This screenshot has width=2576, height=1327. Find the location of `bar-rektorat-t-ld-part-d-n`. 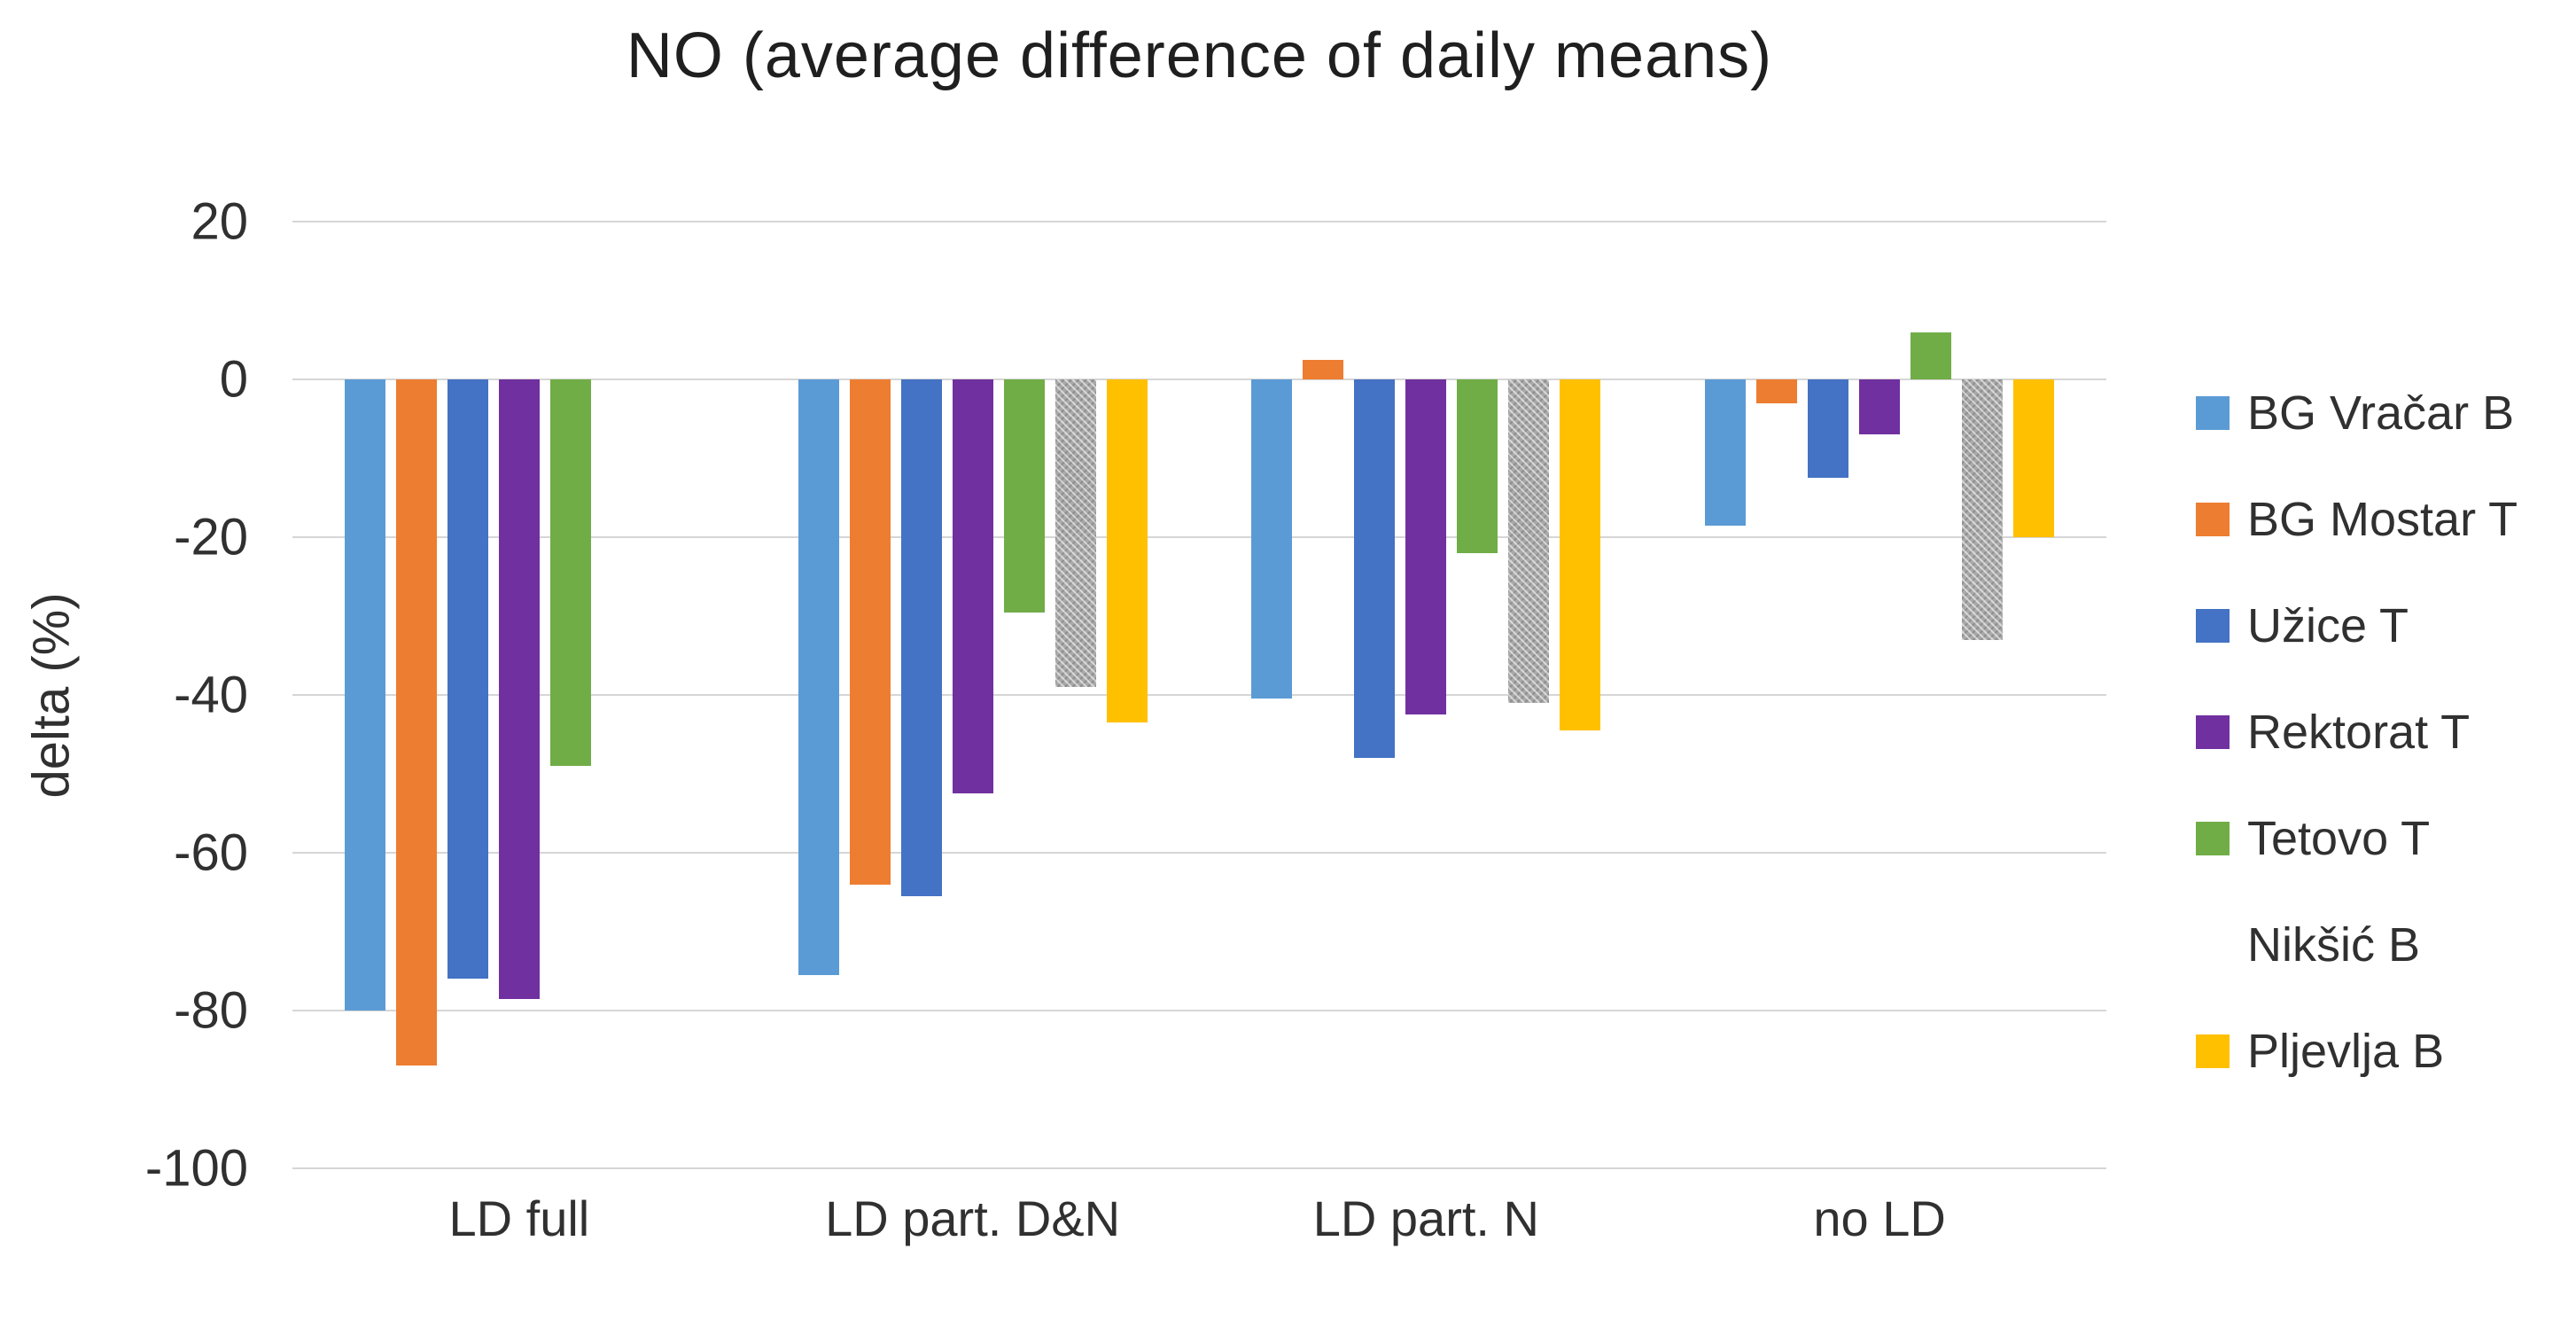

bar-rektorat-t-ld-part-d-n is located at coordinates (973, 587).